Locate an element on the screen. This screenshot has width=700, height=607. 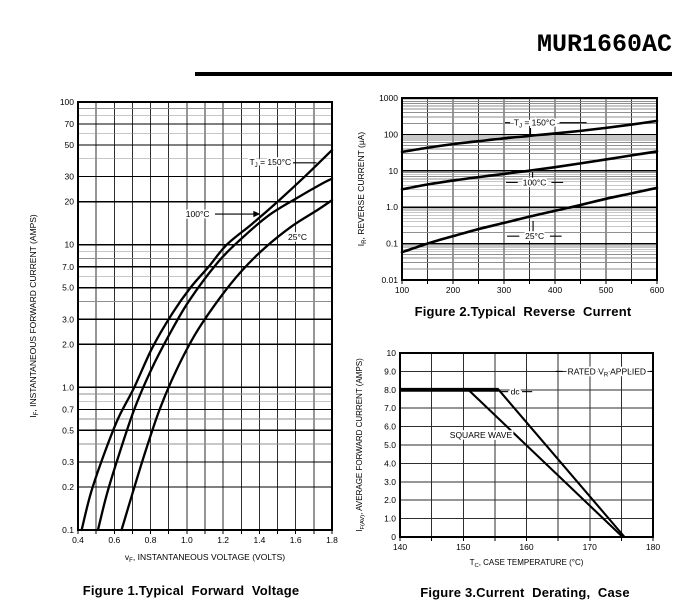
svg-text: 150 is located at coordinates (463, 547).